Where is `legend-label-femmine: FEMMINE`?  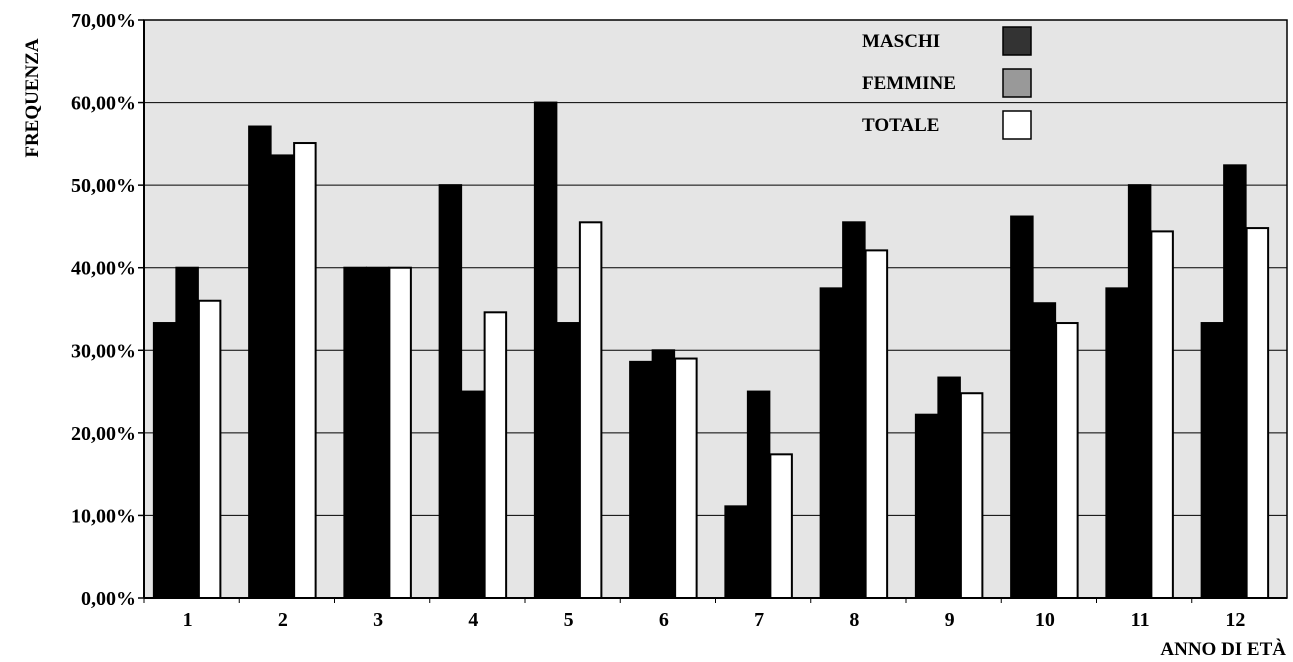 legend-label-femmine: FEMMINE is located at coordinates (909, 83).